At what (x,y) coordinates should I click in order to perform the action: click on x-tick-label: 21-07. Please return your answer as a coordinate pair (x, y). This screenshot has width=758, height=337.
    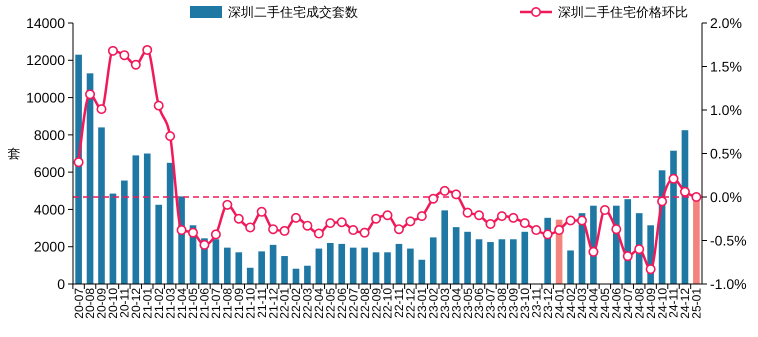
    Looking at the image, I should click on (216, 303).